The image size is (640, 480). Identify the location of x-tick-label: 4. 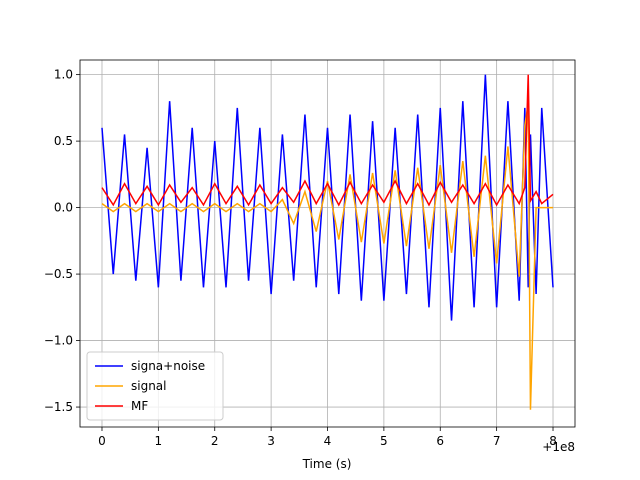
(328, 441).